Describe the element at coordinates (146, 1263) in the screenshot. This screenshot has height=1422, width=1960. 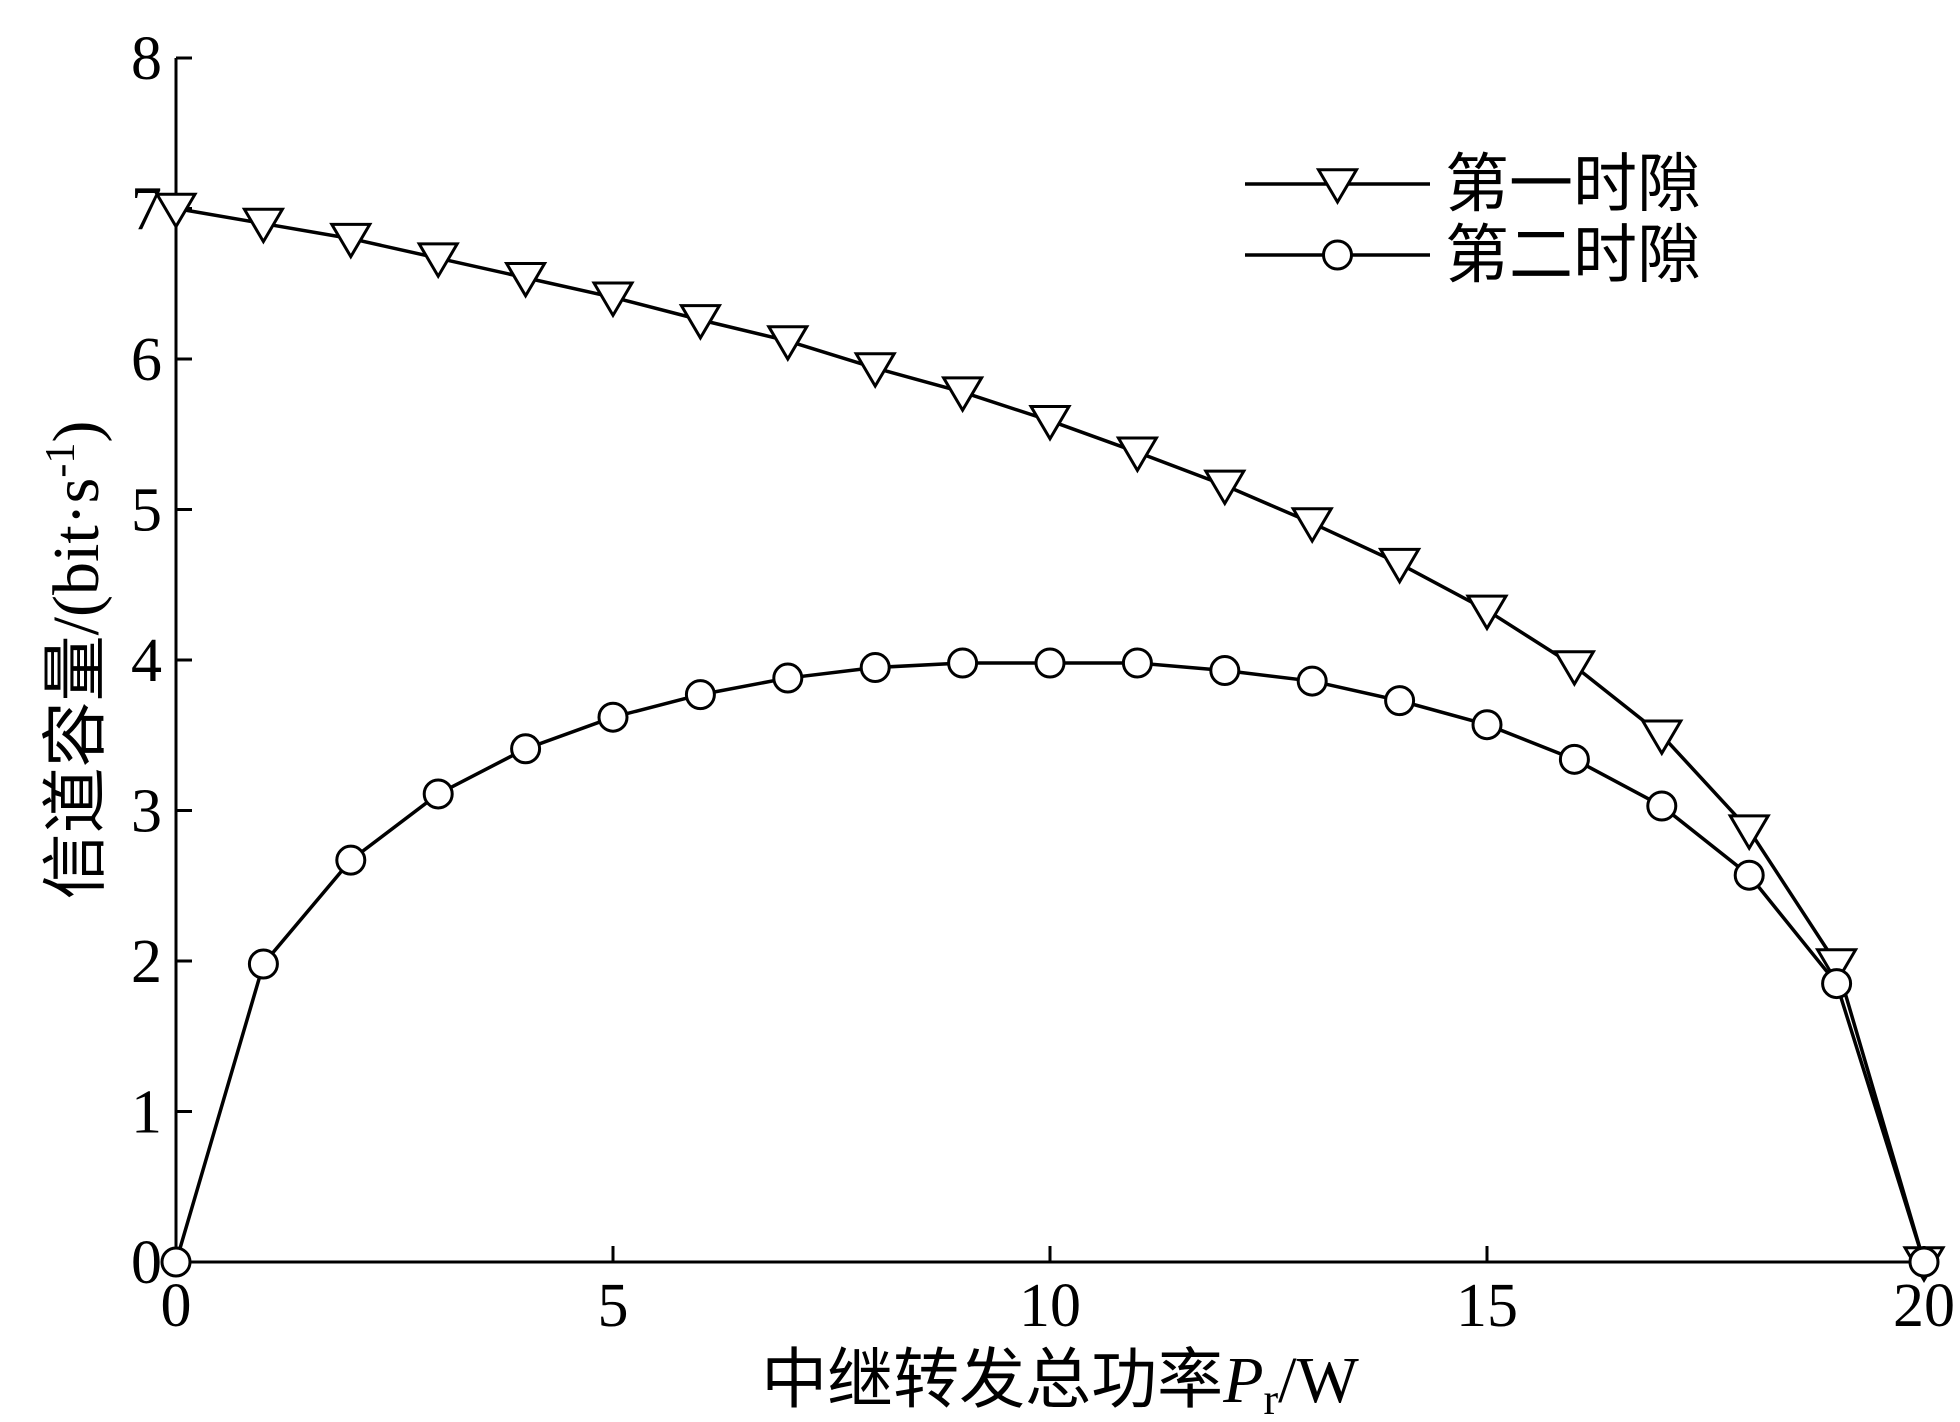
I see `y-tick-label-0: 0` at that location.